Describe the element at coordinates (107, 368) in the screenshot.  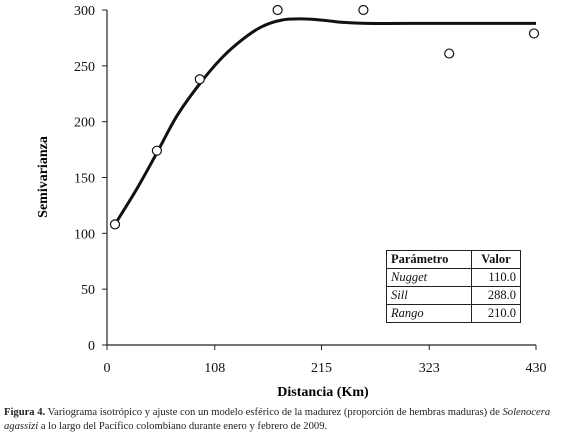
I see `x-tick-label: 0` at that location.